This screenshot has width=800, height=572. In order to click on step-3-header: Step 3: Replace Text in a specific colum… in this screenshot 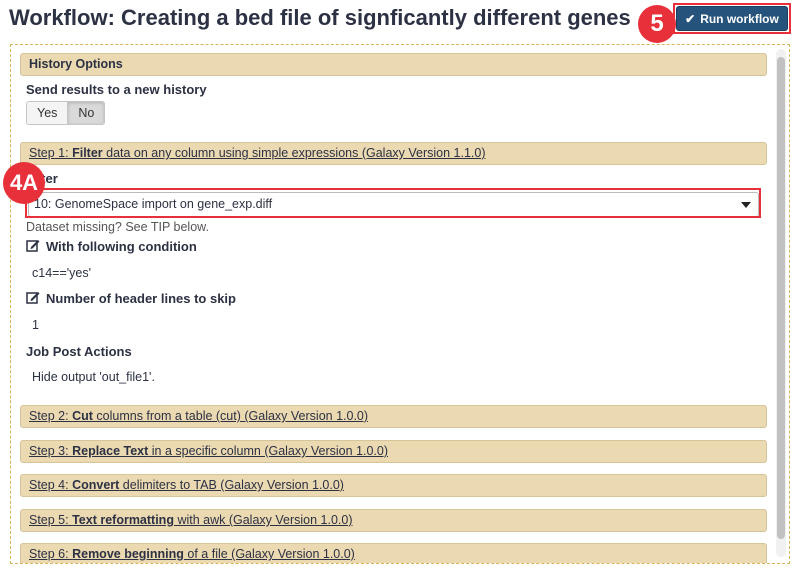, I will do `click(393, 451)`.